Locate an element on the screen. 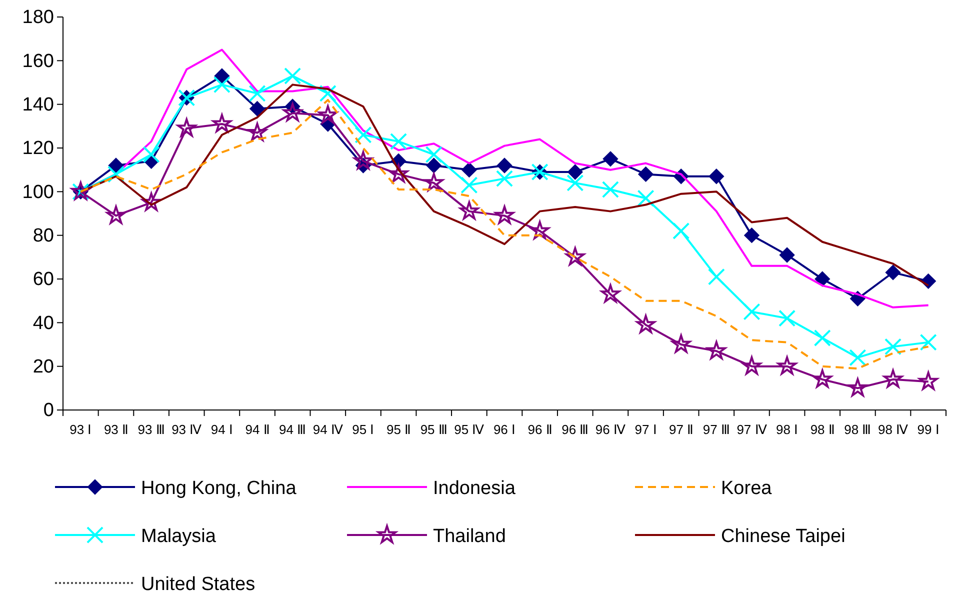  x-tick-label: 95 Ⅳ is located at coordinates (469, 429).